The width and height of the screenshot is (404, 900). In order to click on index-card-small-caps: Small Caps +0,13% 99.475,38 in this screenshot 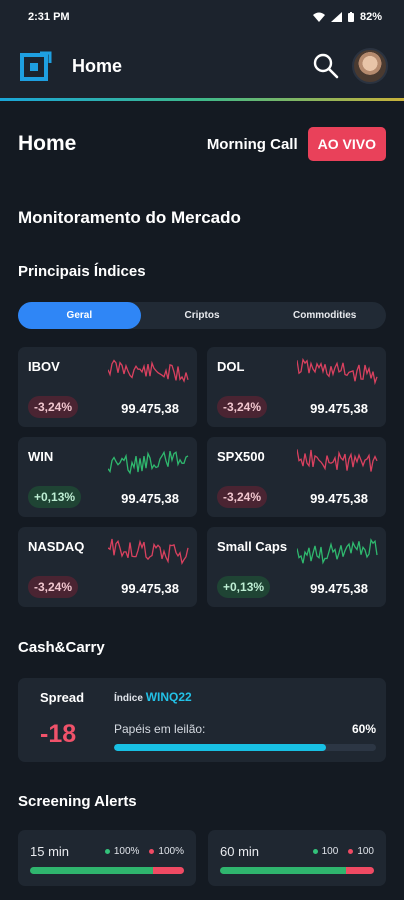, I will do `click(296, 567)`.